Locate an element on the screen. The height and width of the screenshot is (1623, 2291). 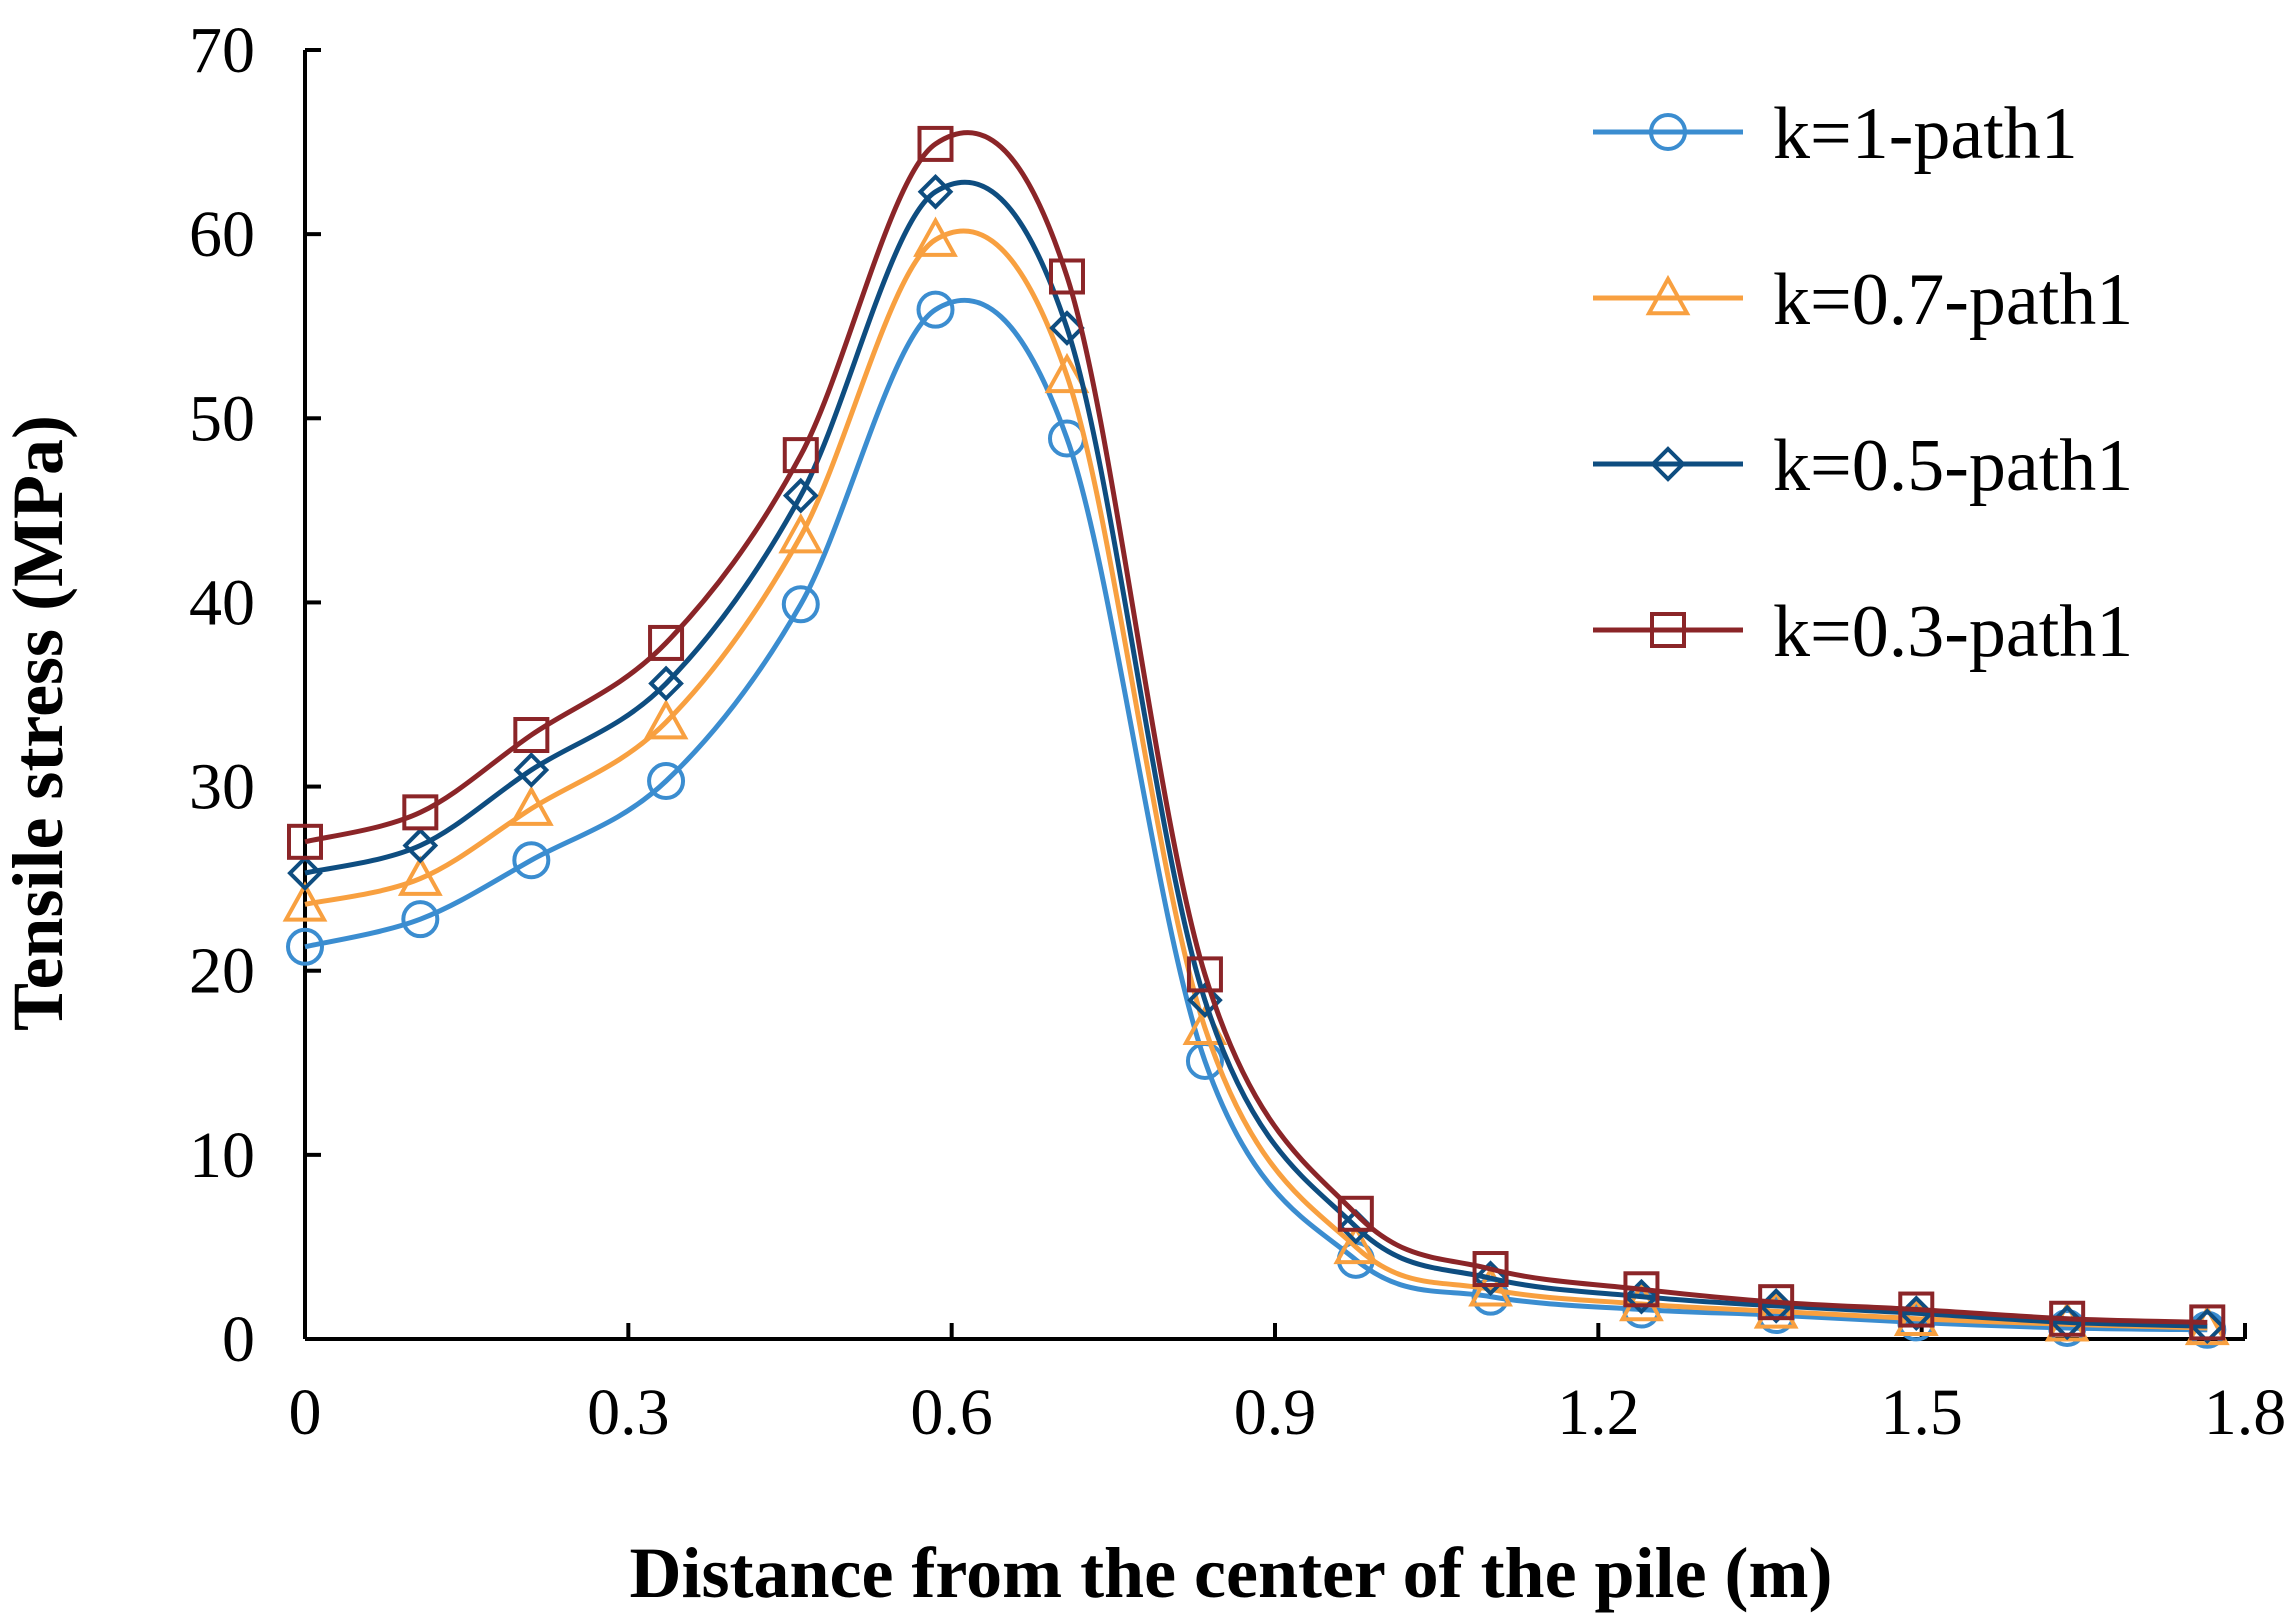
legend-entry: k=0.3-path1 is located at coordinates (1863, 632).